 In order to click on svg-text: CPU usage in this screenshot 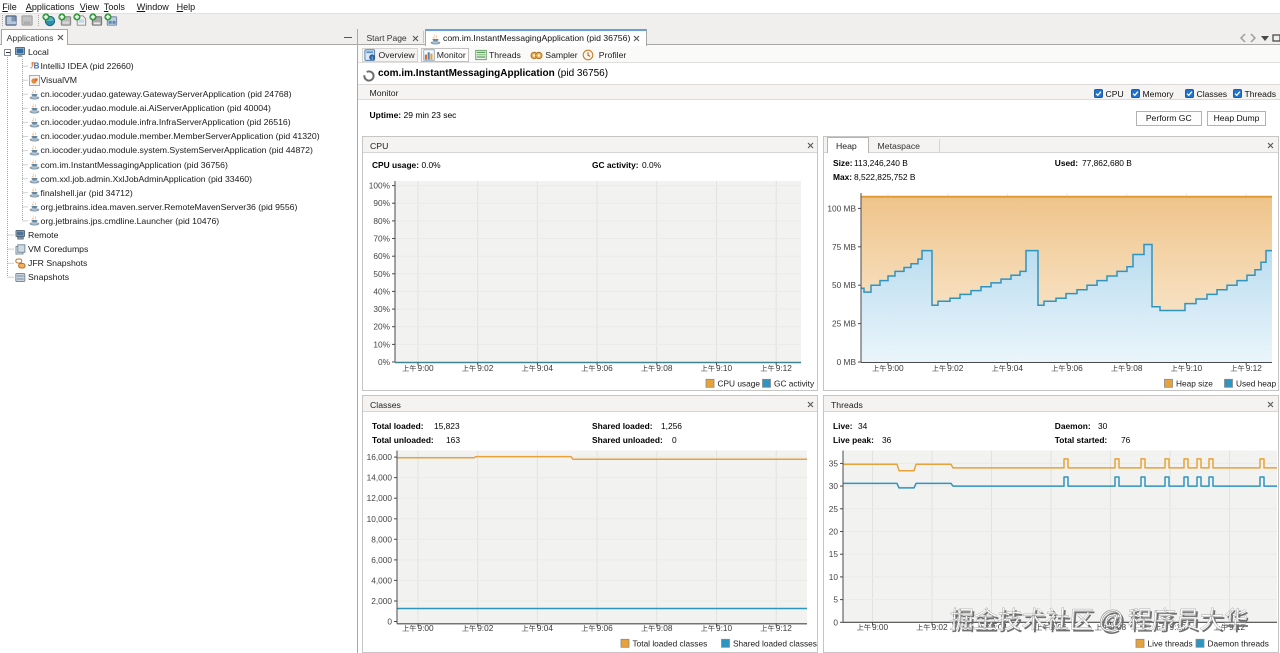, I will do `click(739, 384)`.